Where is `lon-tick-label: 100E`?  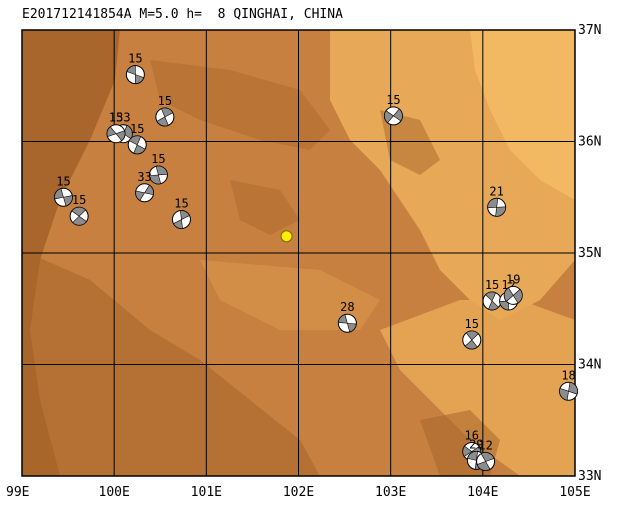
lon-tick-label: 100E is located at coordinates (114, 492).